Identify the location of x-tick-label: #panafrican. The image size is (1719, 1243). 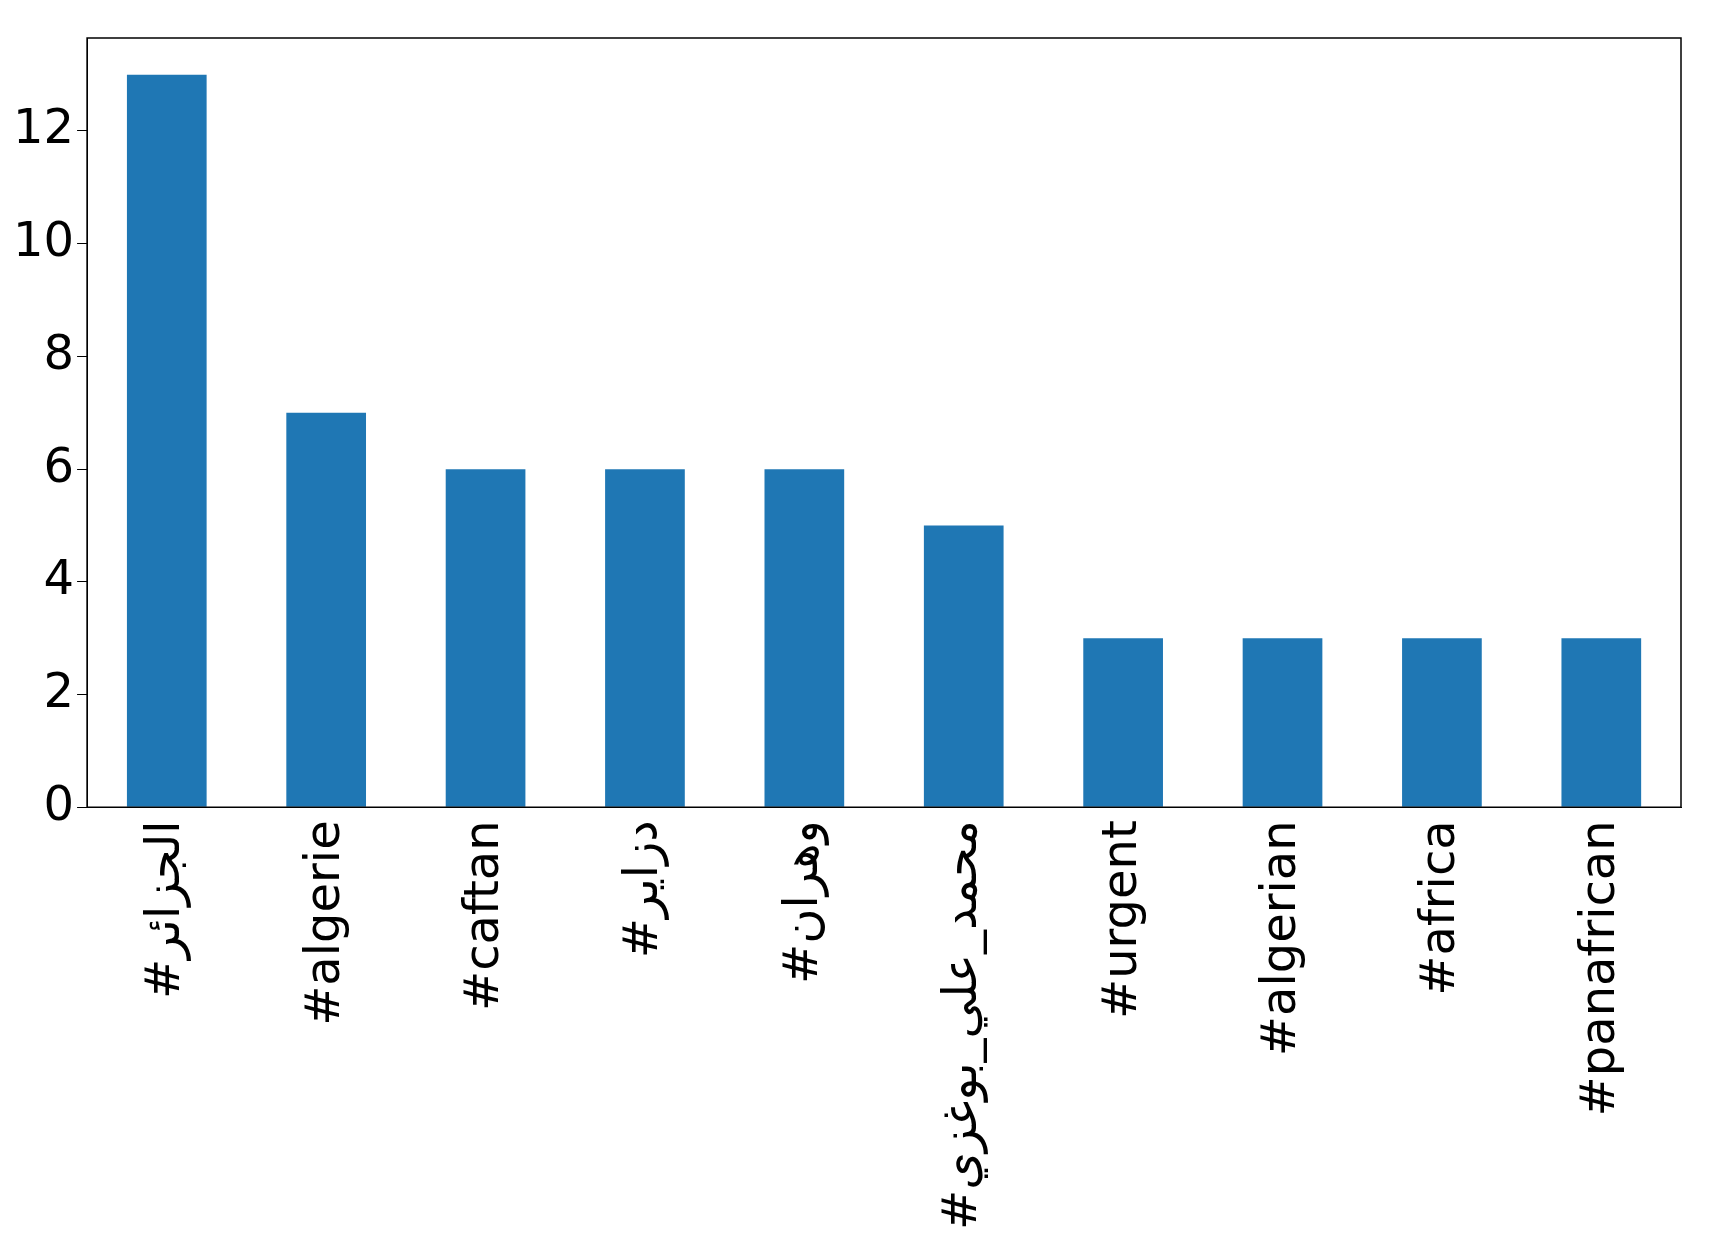
(1596, 968).